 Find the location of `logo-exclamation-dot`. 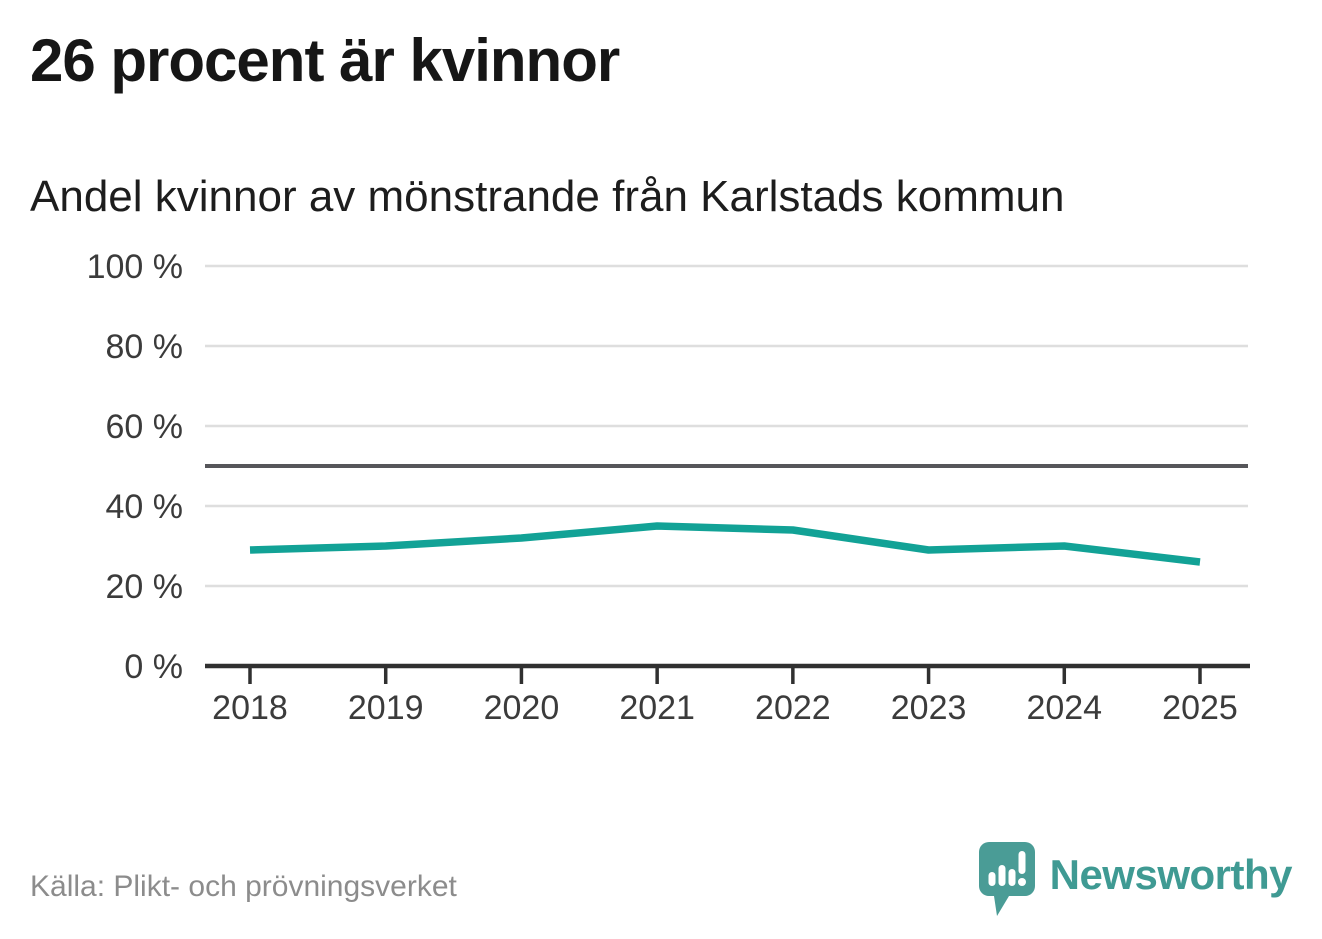

logo-exclamation-dot is located at coordinates (1021, 882).